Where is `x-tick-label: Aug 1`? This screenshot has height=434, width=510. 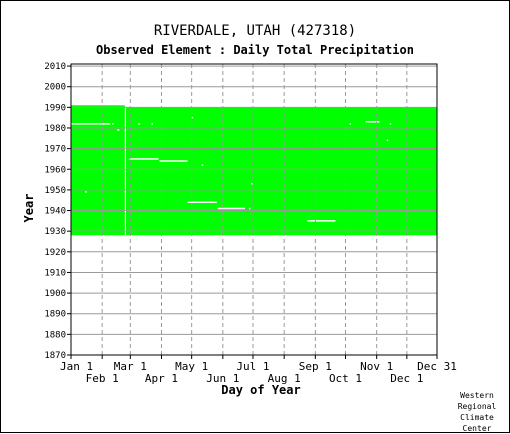
x-tick-label: Aug 1 is located at coordinates (284, 378).